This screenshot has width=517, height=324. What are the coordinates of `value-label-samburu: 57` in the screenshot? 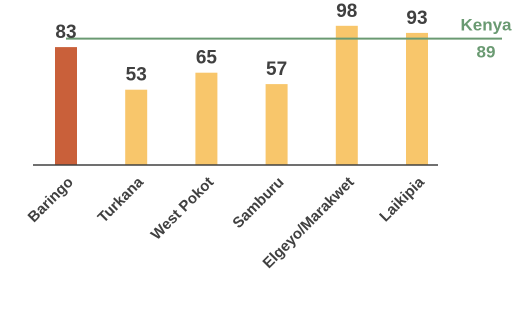 It's located at (276, 69).